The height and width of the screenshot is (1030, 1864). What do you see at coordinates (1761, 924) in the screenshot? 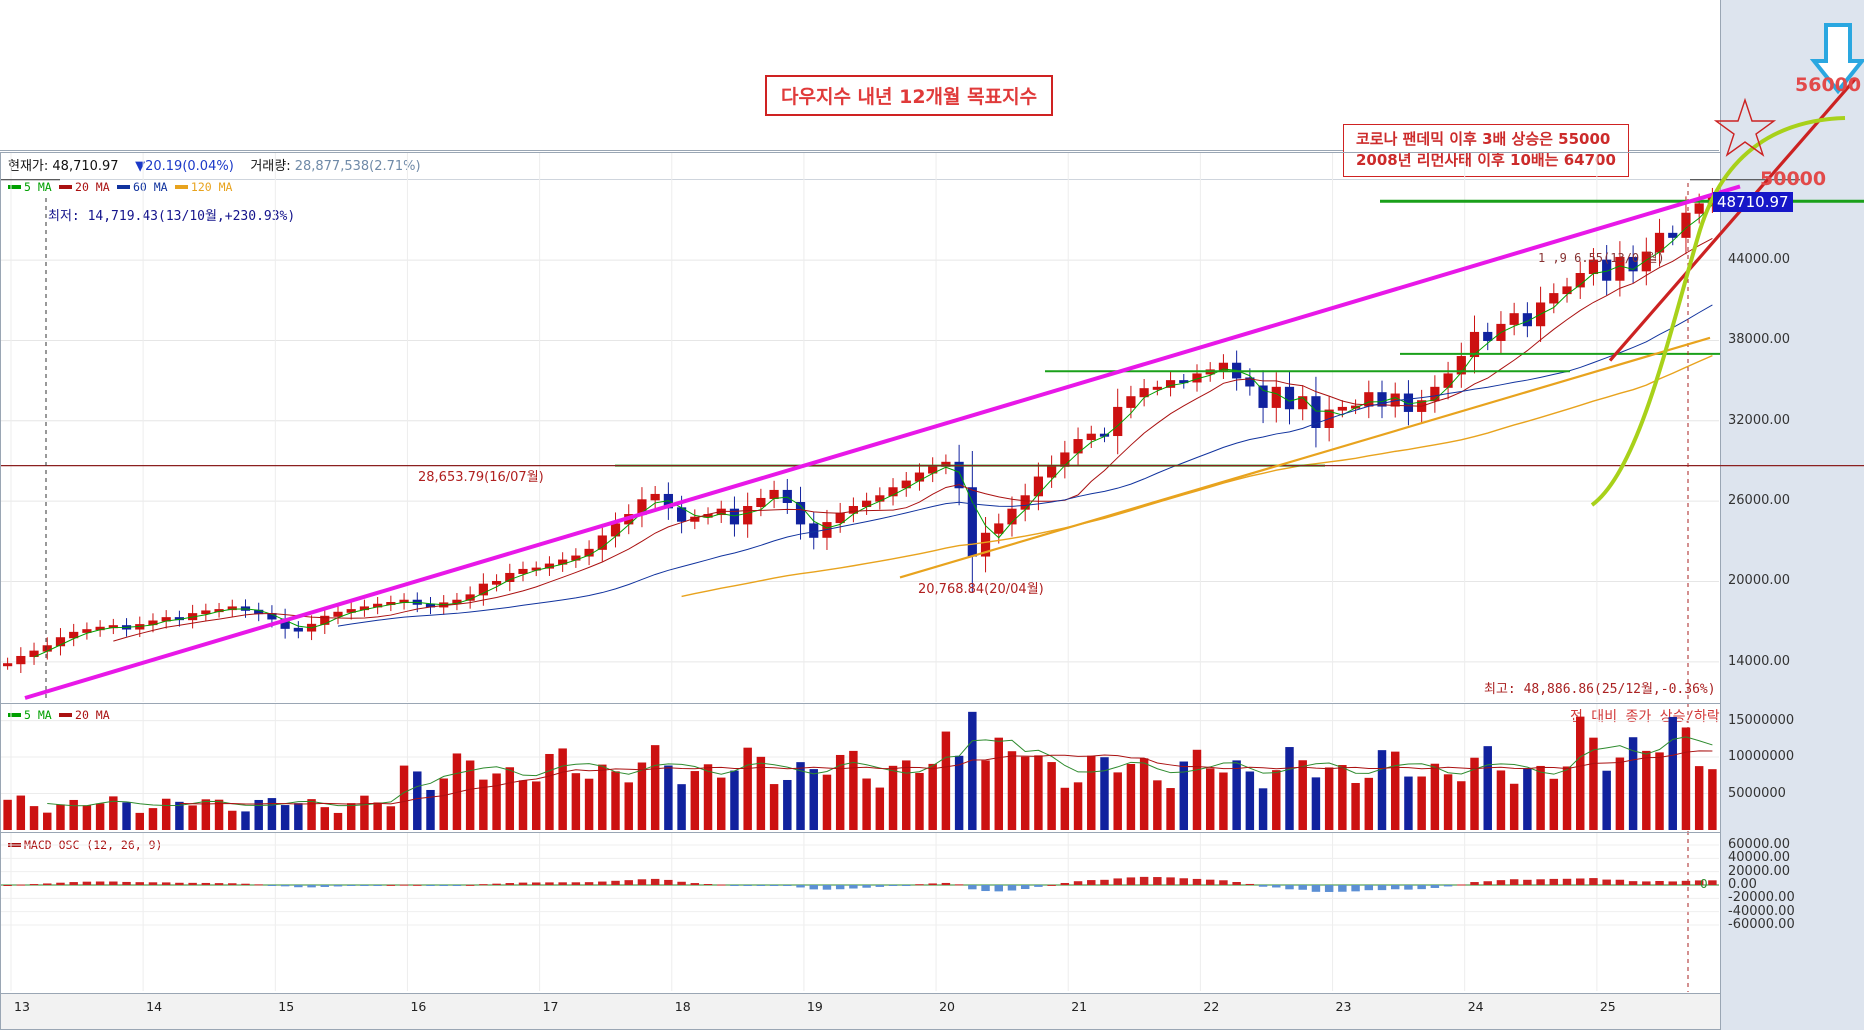
I see `macd-y-tick: -60000.00` at bounding box center [1761, 924].